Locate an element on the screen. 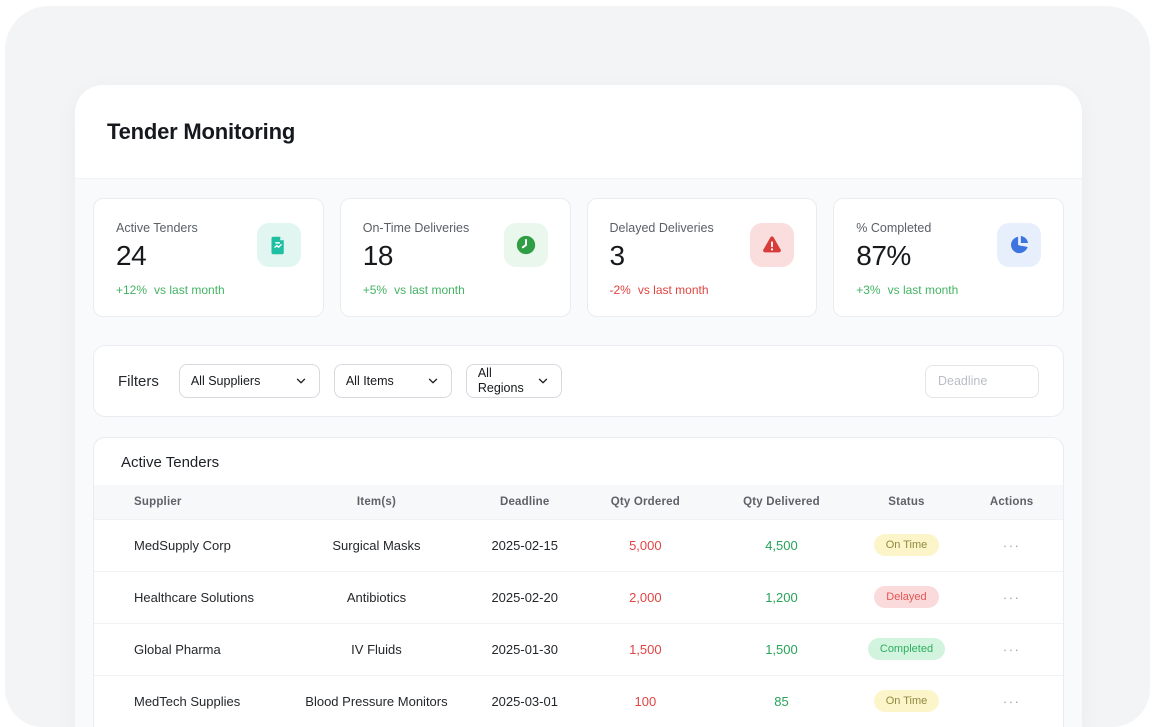 This screenshot has width=1155, height=727. pie-chart-icon is located at coordinates (1019, 245).